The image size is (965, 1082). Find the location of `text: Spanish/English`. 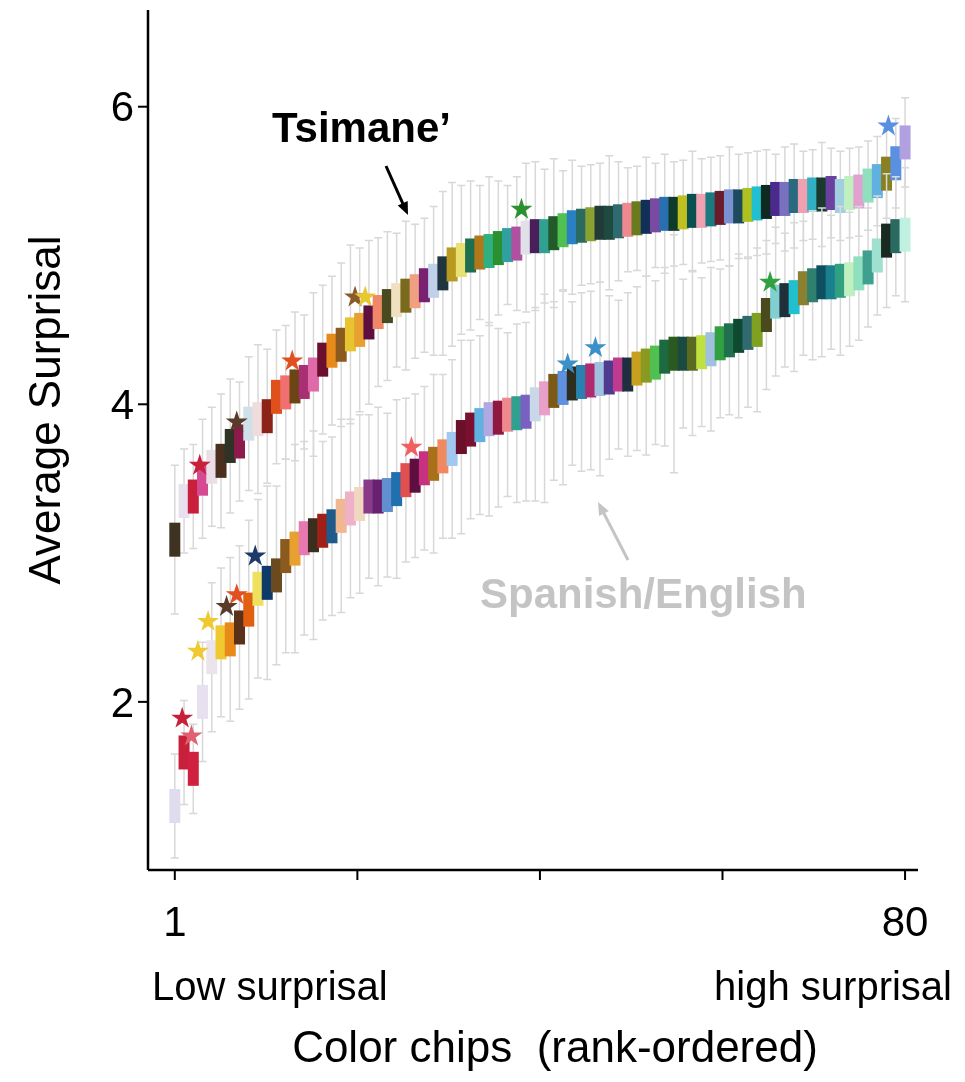

text: Spanish/English is located at coordinates (643, 593).